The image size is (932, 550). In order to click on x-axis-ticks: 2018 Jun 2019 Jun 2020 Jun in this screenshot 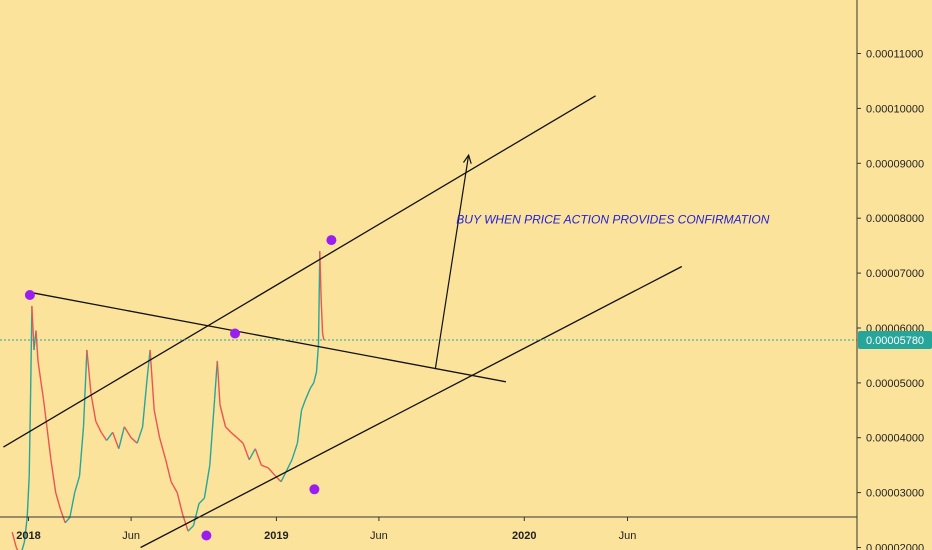, I will do `click(326, 529)`.